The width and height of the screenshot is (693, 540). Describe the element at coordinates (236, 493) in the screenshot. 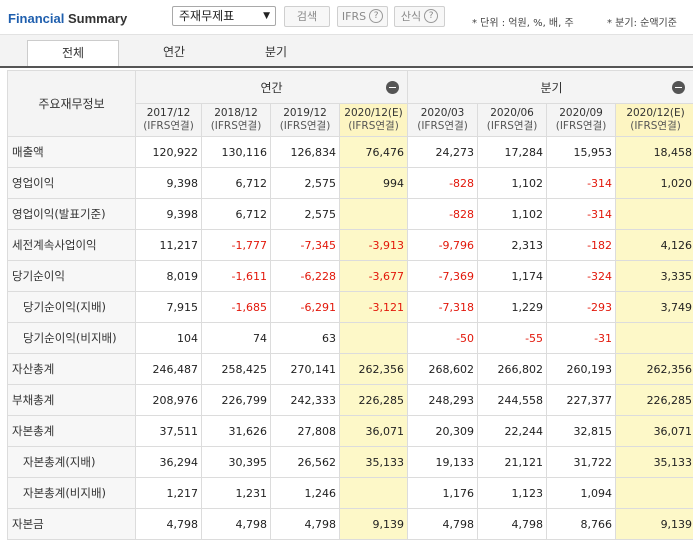

I see `table-cell: 1,231` at that location.